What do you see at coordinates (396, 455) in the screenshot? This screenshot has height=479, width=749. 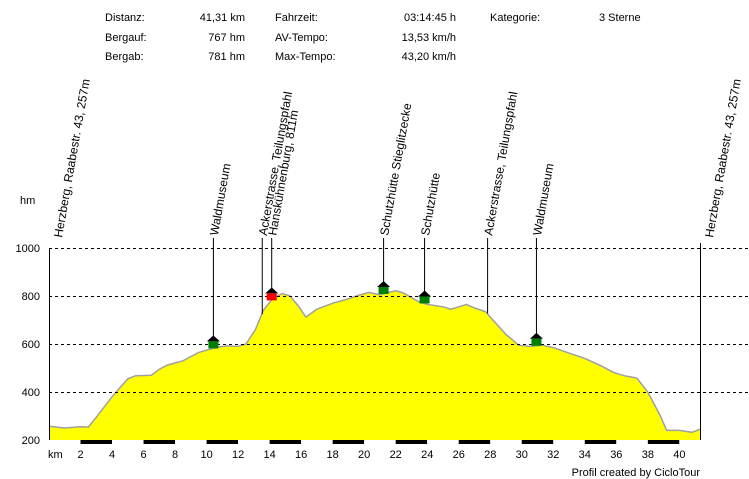 I see `x-tick-label: 22` at bounding box center [396, 455].